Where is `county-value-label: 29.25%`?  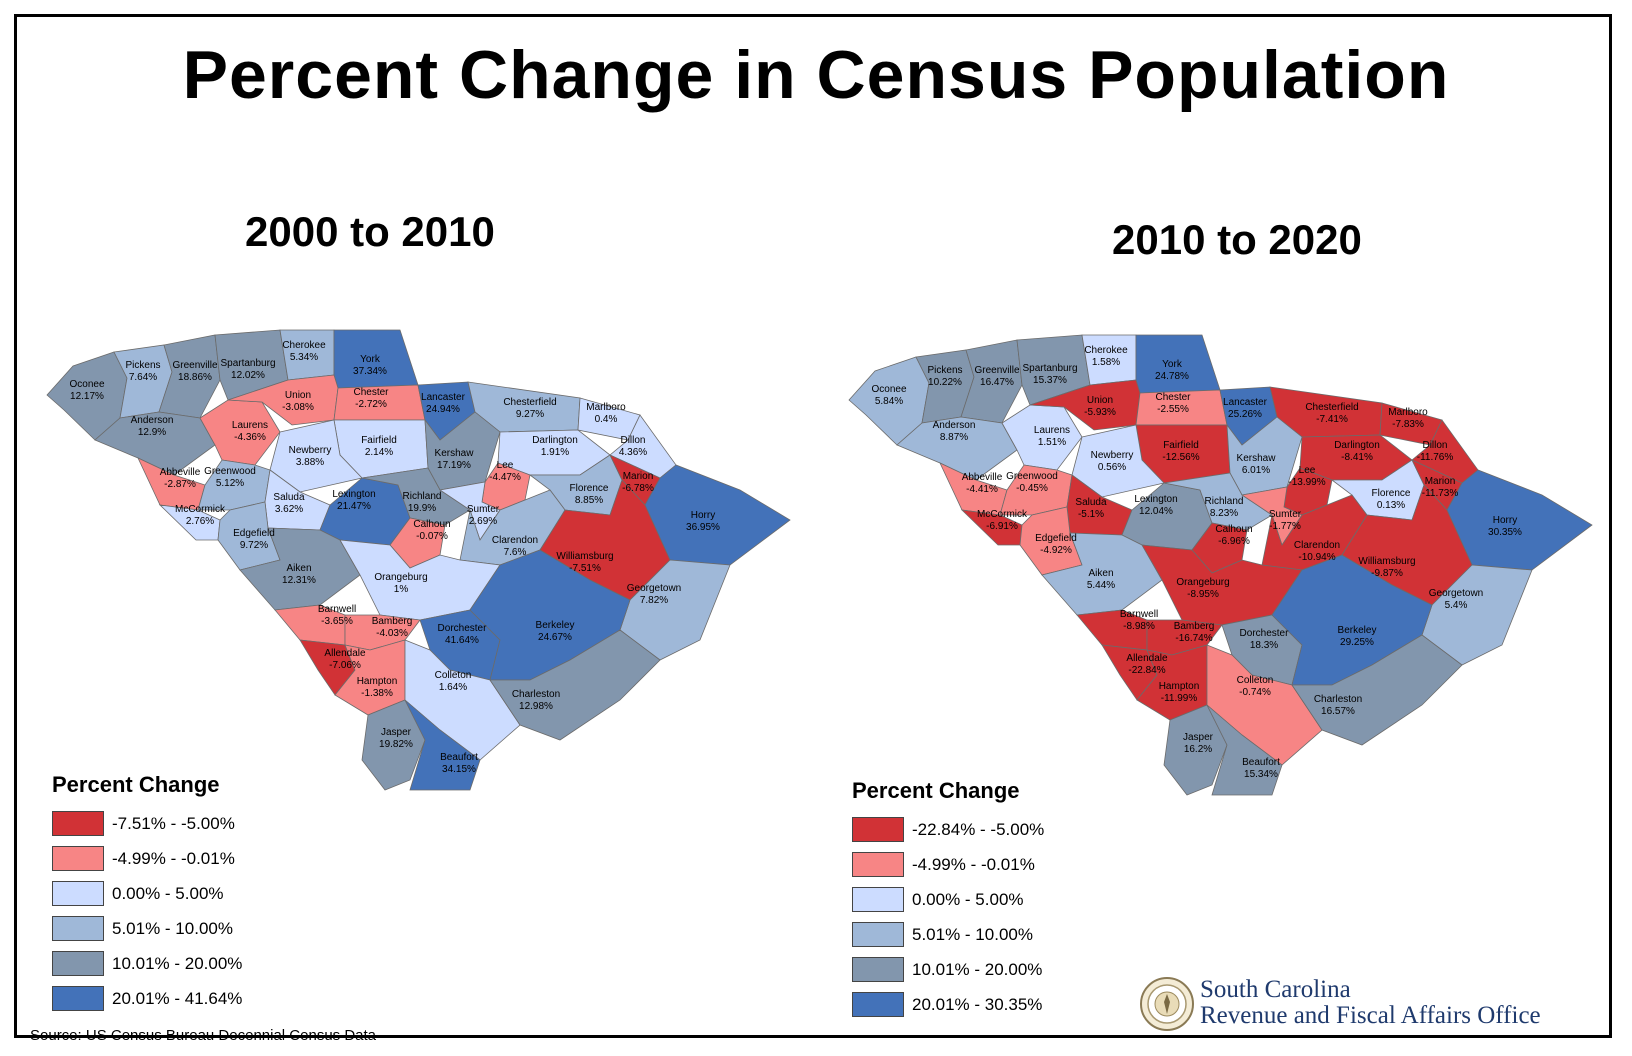 county-value-label: 29.25% is located at coordinates (1357, 642).